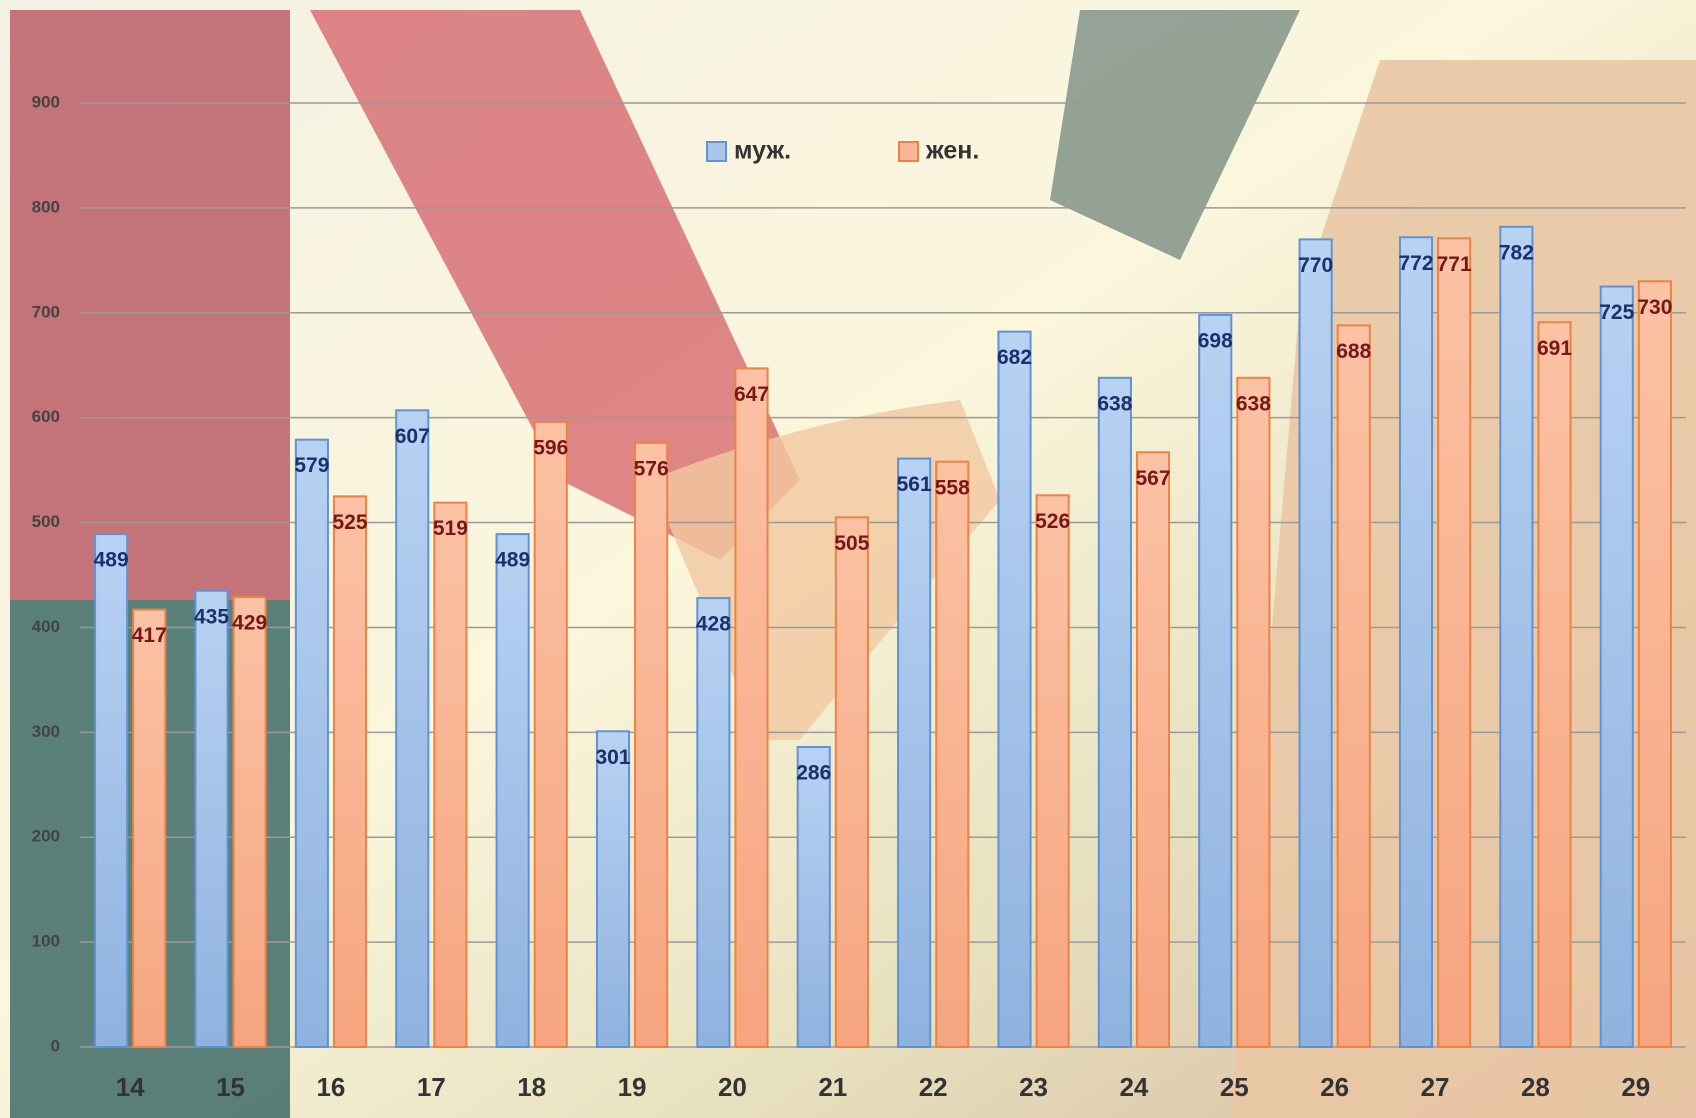 This screenshot has width=1696, height=1118. I want to click on value-label: 429, so click(249, 623).